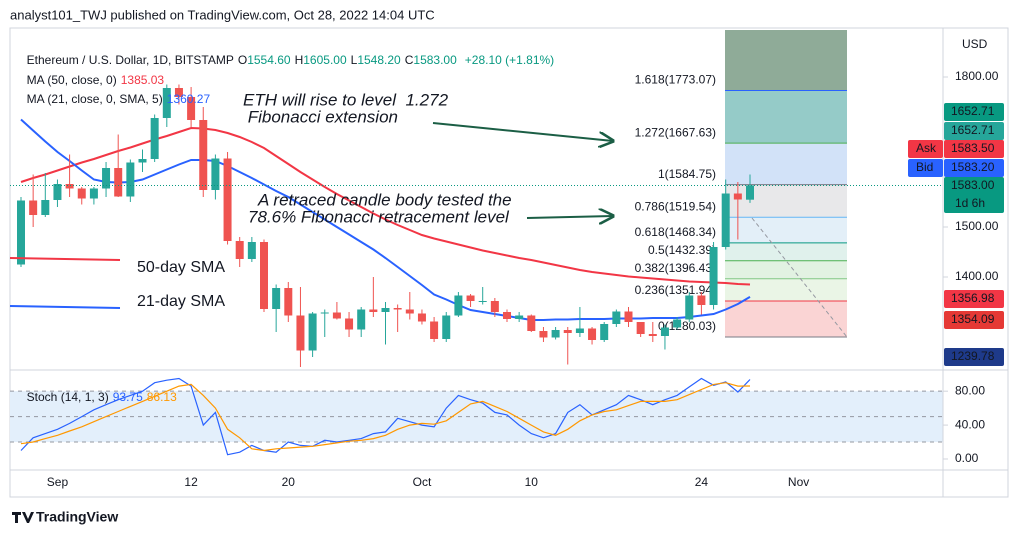 This screenshot has width=1018, height=536. What do you see at coordinates (675, 80) in the screenshot?
I see `fib-label: 1.618(1773.07)` at bounding box center [675, 80].